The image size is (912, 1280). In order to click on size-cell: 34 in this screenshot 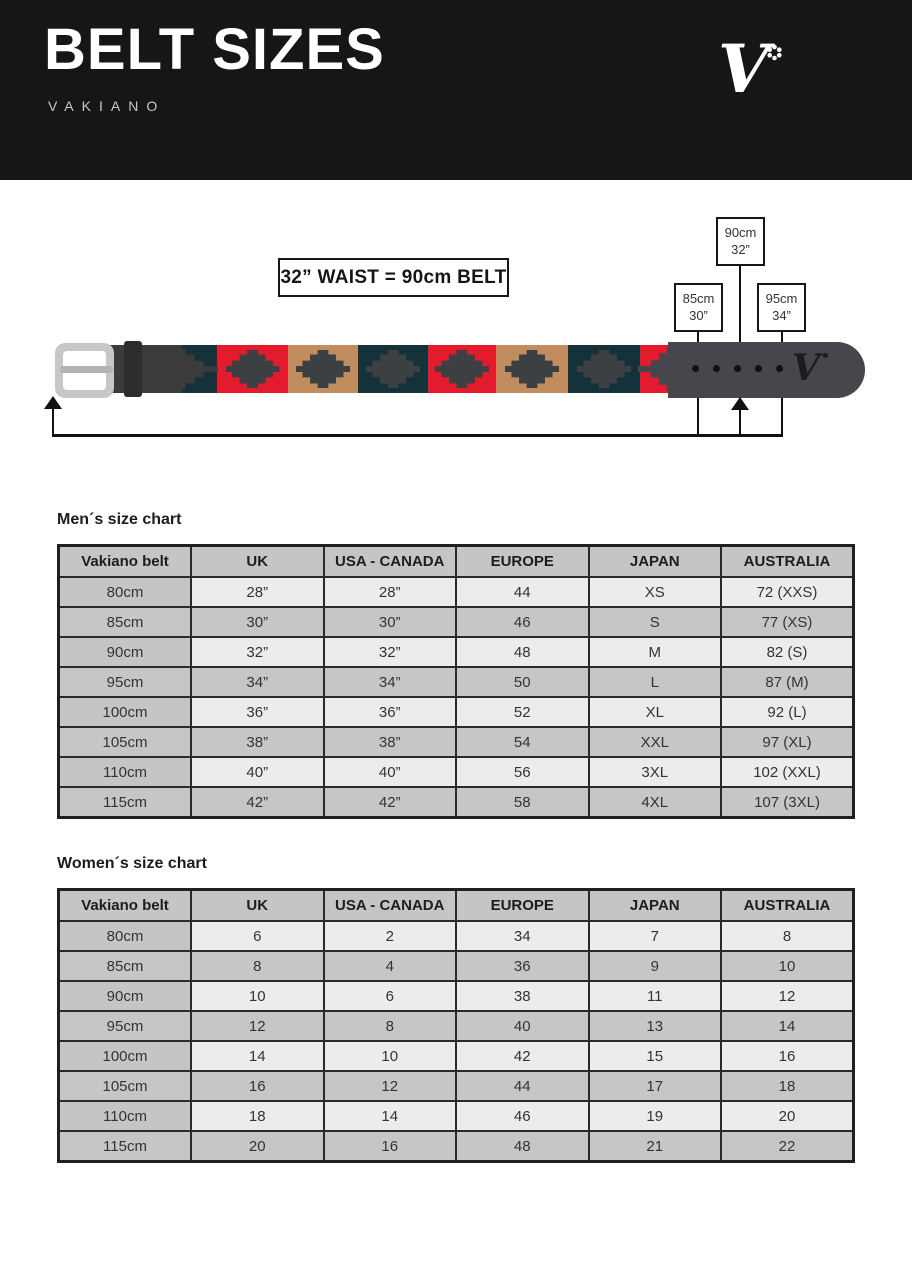, I will do `click(522, 936)`.